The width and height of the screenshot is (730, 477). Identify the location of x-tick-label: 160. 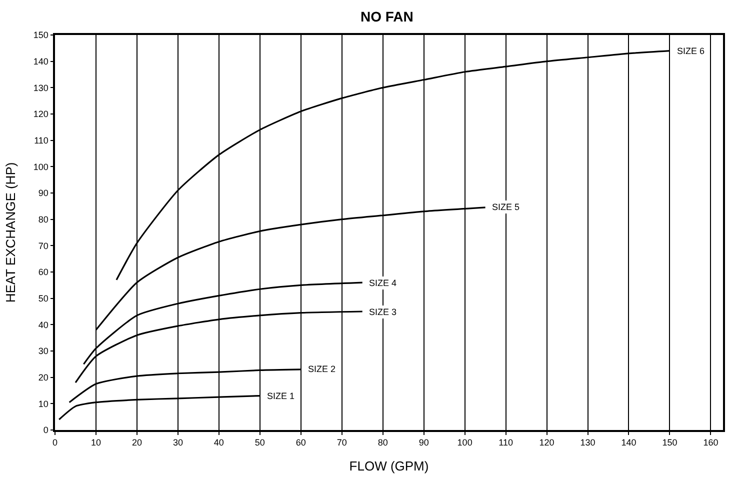
(710, 443).